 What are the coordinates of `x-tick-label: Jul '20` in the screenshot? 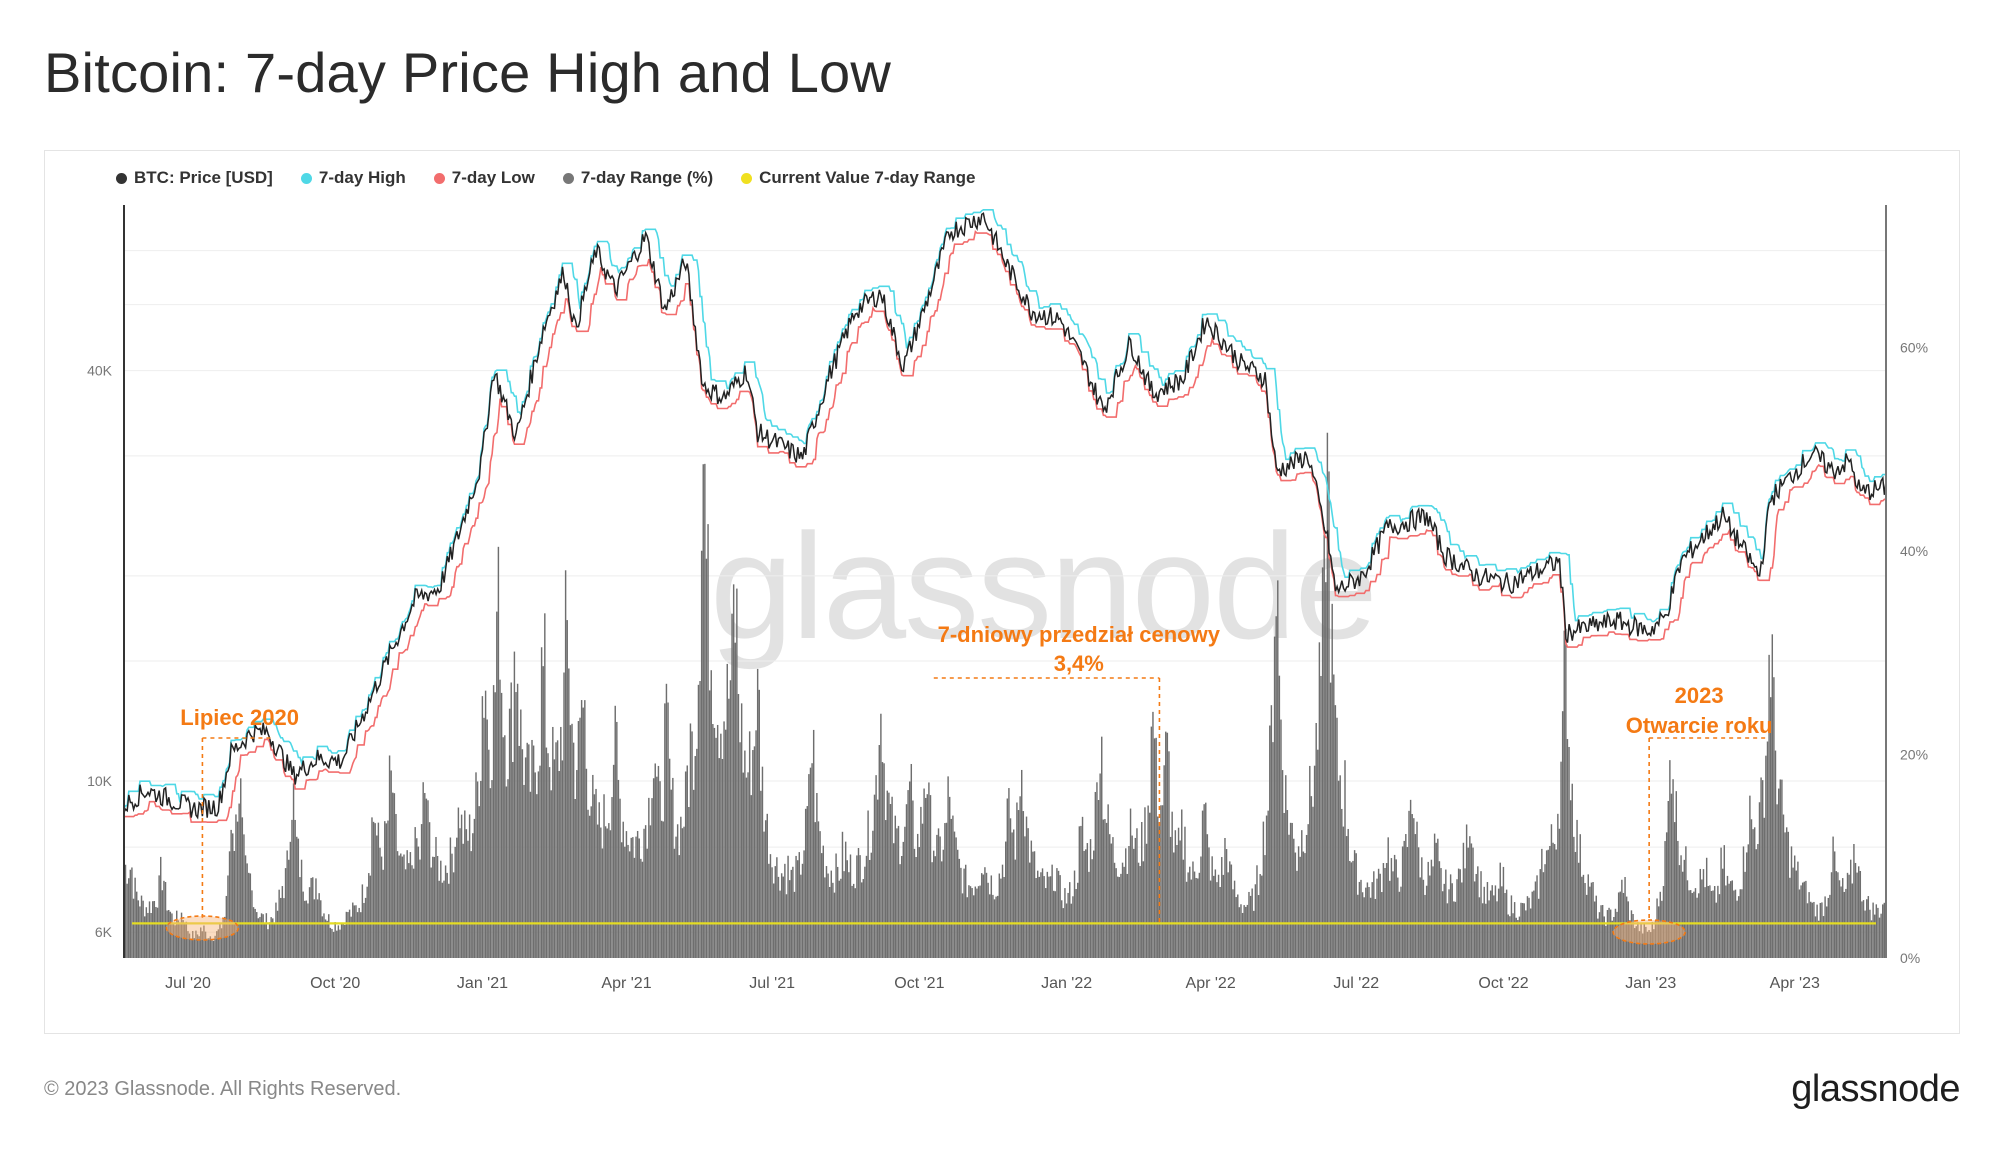 It's located at (188, 983).